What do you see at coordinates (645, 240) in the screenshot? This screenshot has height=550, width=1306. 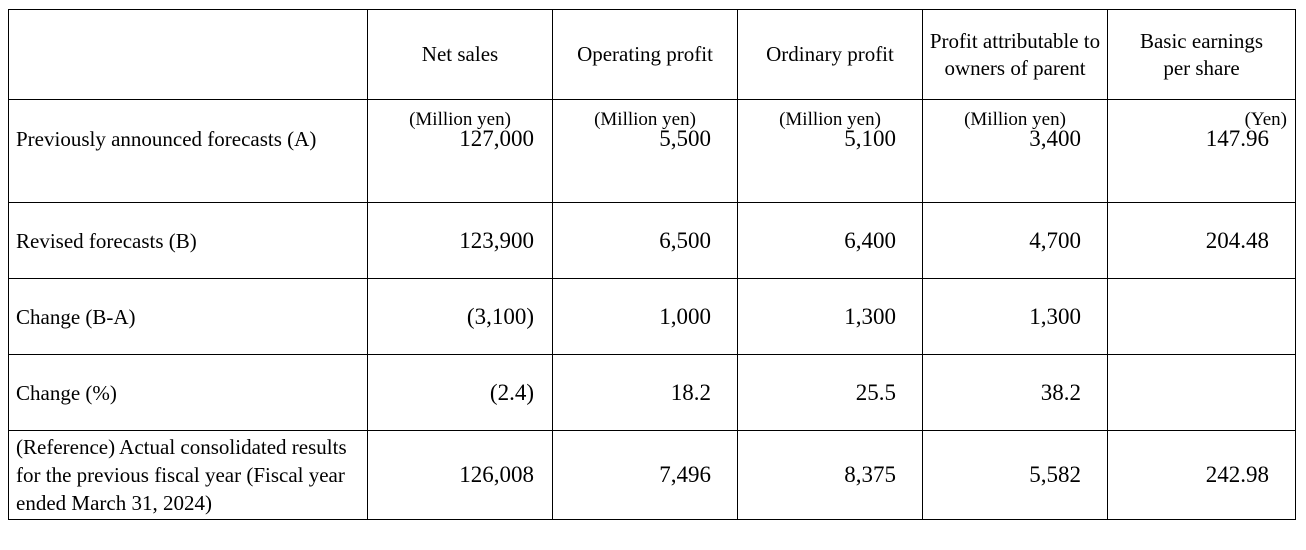 I see `cell-operating-profit: 6,500` at bounding box center [645, 240].